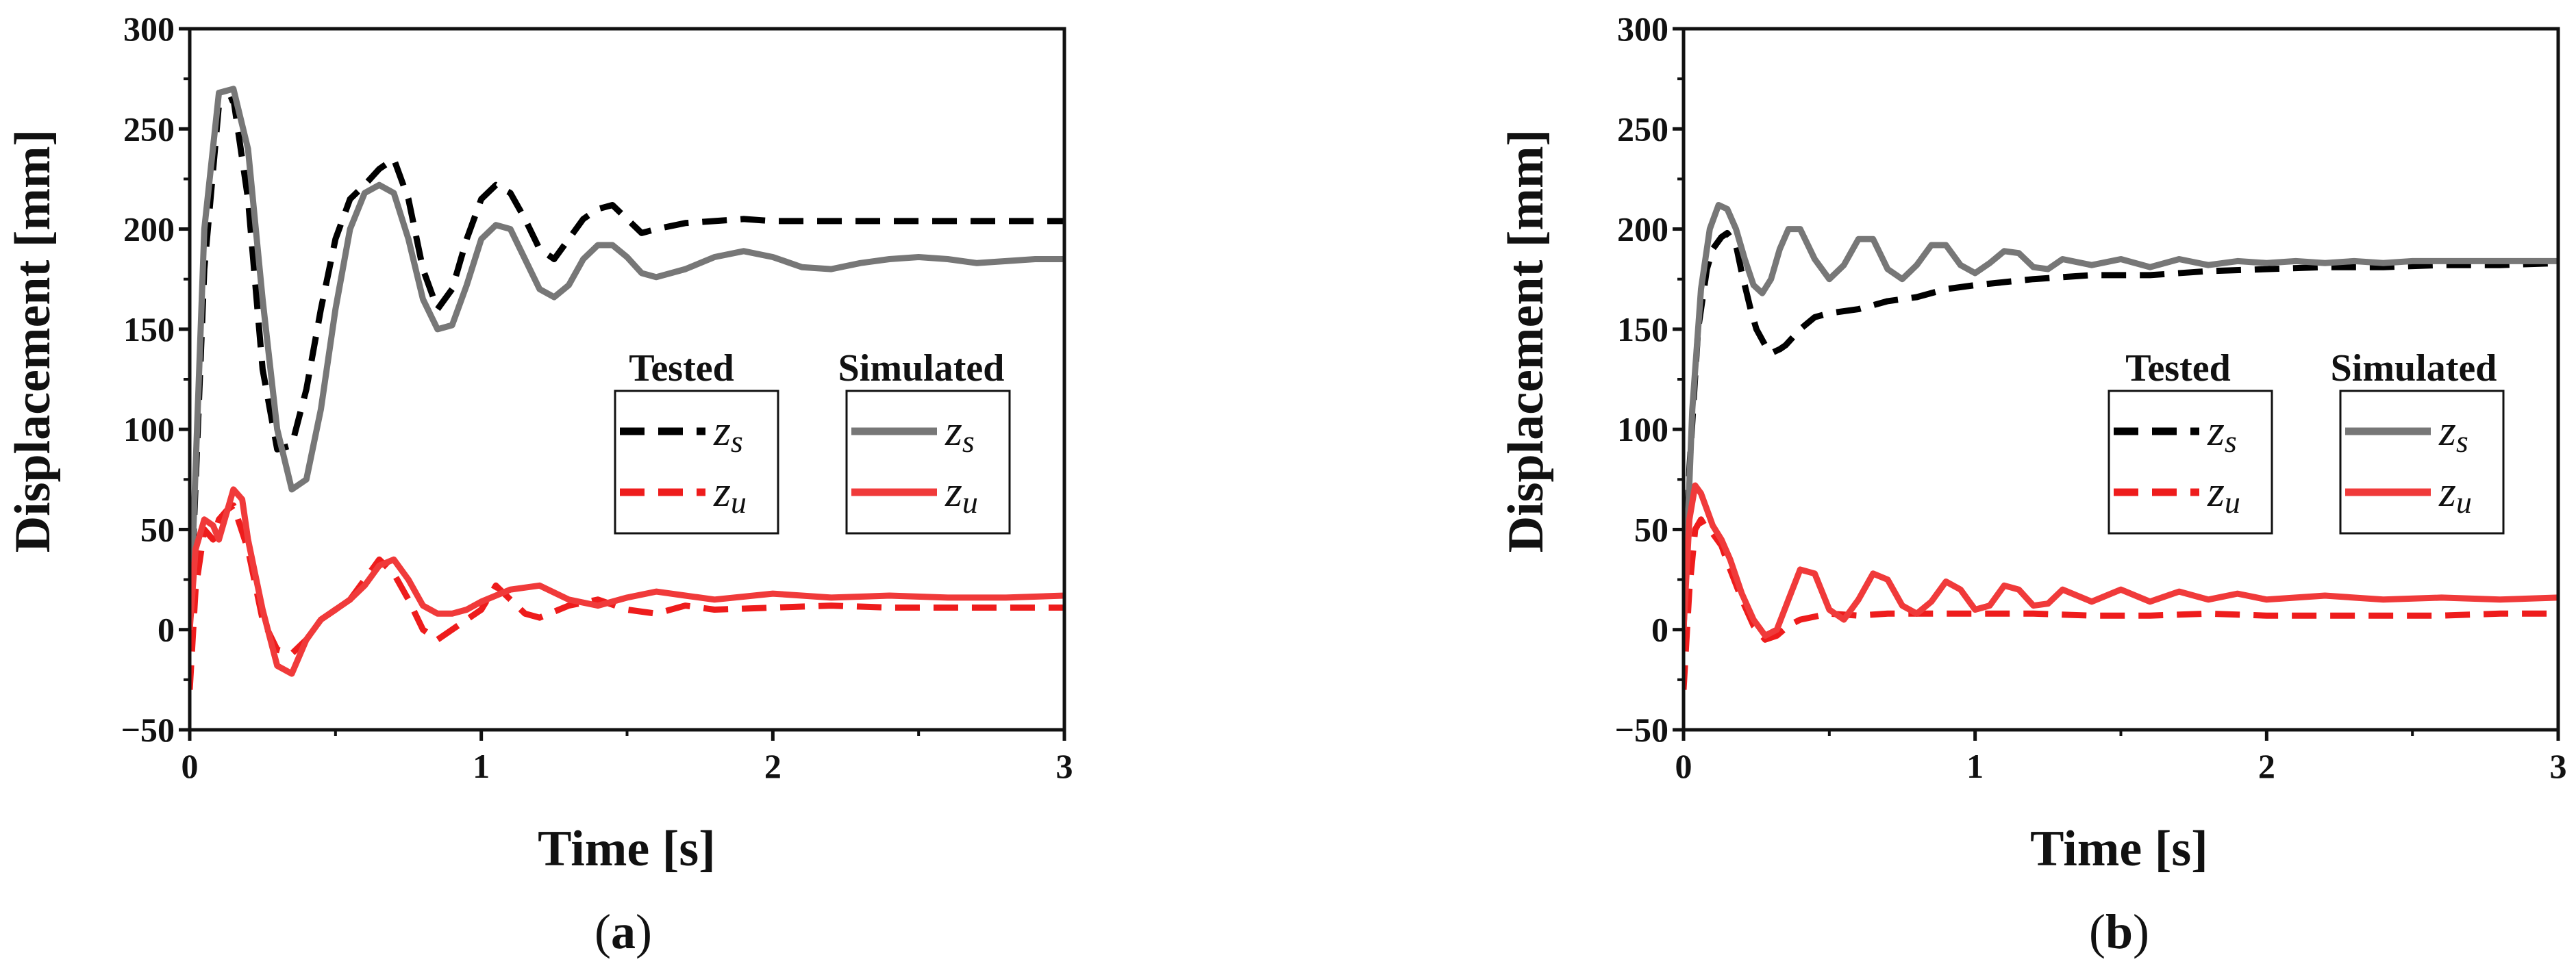 This screenshot has height=979, width=2576. I want to click on legend-label-tested-zu: zu, so click(2223, 493).